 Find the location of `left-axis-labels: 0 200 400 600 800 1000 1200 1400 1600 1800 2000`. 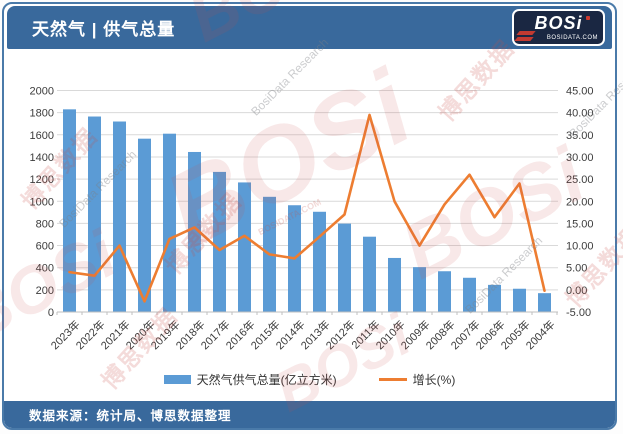

left-axis-labels: 0 200 400 600 800 1000 1200 1400 1600 1800 2000 is located at coordinates (42, 203).